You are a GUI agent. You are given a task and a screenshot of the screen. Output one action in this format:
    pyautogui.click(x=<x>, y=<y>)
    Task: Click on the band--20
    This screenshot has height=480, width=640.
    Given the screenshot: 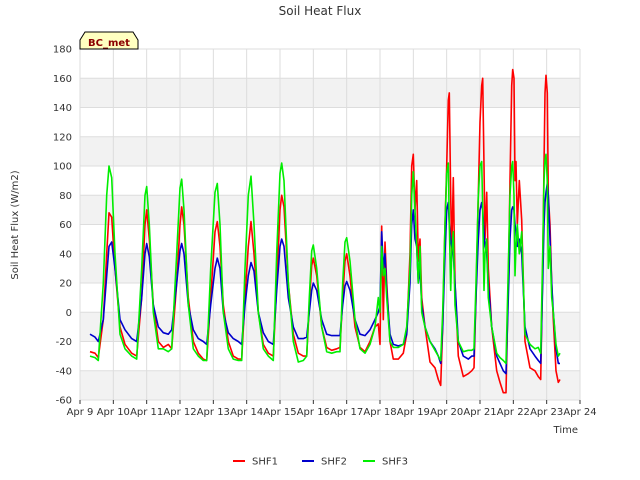 What is the action you would take?
    pyautogui.click(x=330, y=327)
    